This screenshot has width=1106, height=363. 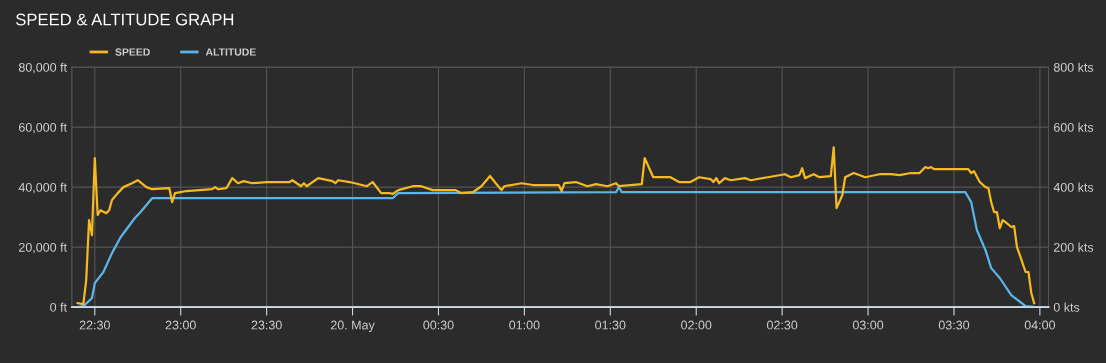 What do you see at coordinates (1066, 307) in the screenshot?
I see `y2-tick-label: 0 kts` at bounding box center [1066, 307].